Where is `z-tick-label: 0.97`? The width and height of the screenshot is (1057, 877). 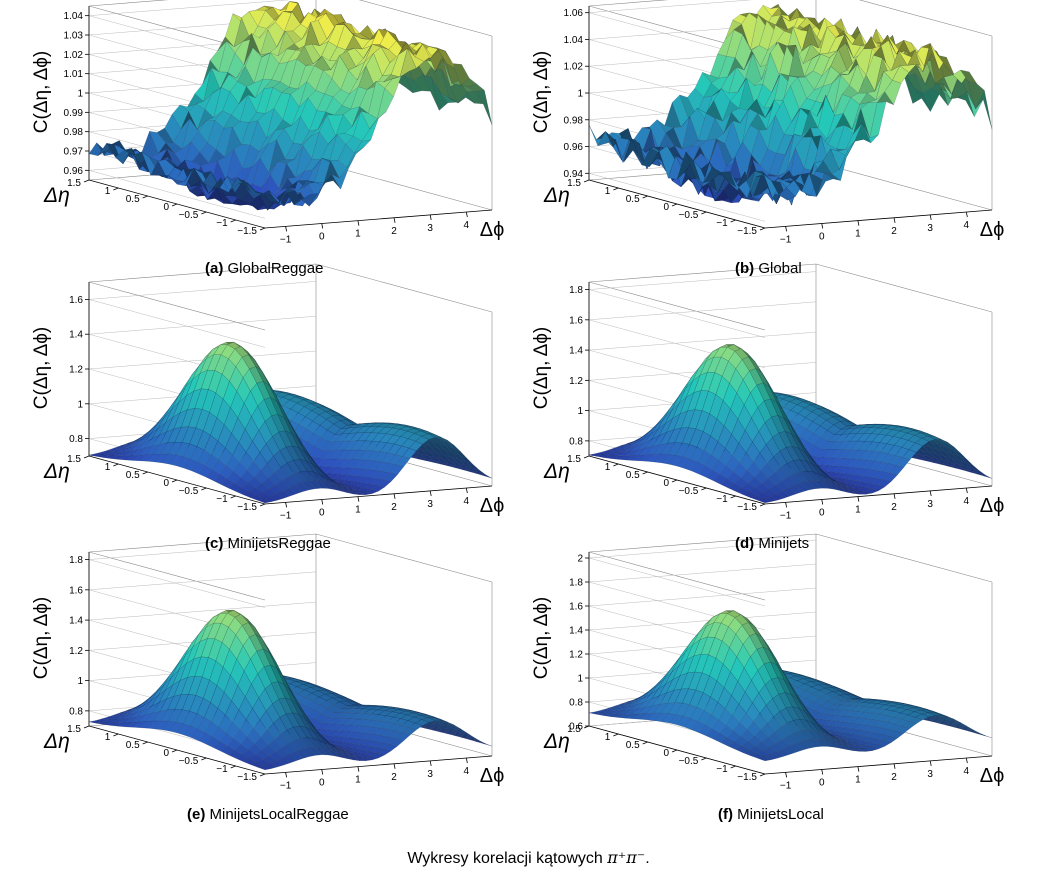
z-tick-label: 0.97 is located at coordinates (74, 152).